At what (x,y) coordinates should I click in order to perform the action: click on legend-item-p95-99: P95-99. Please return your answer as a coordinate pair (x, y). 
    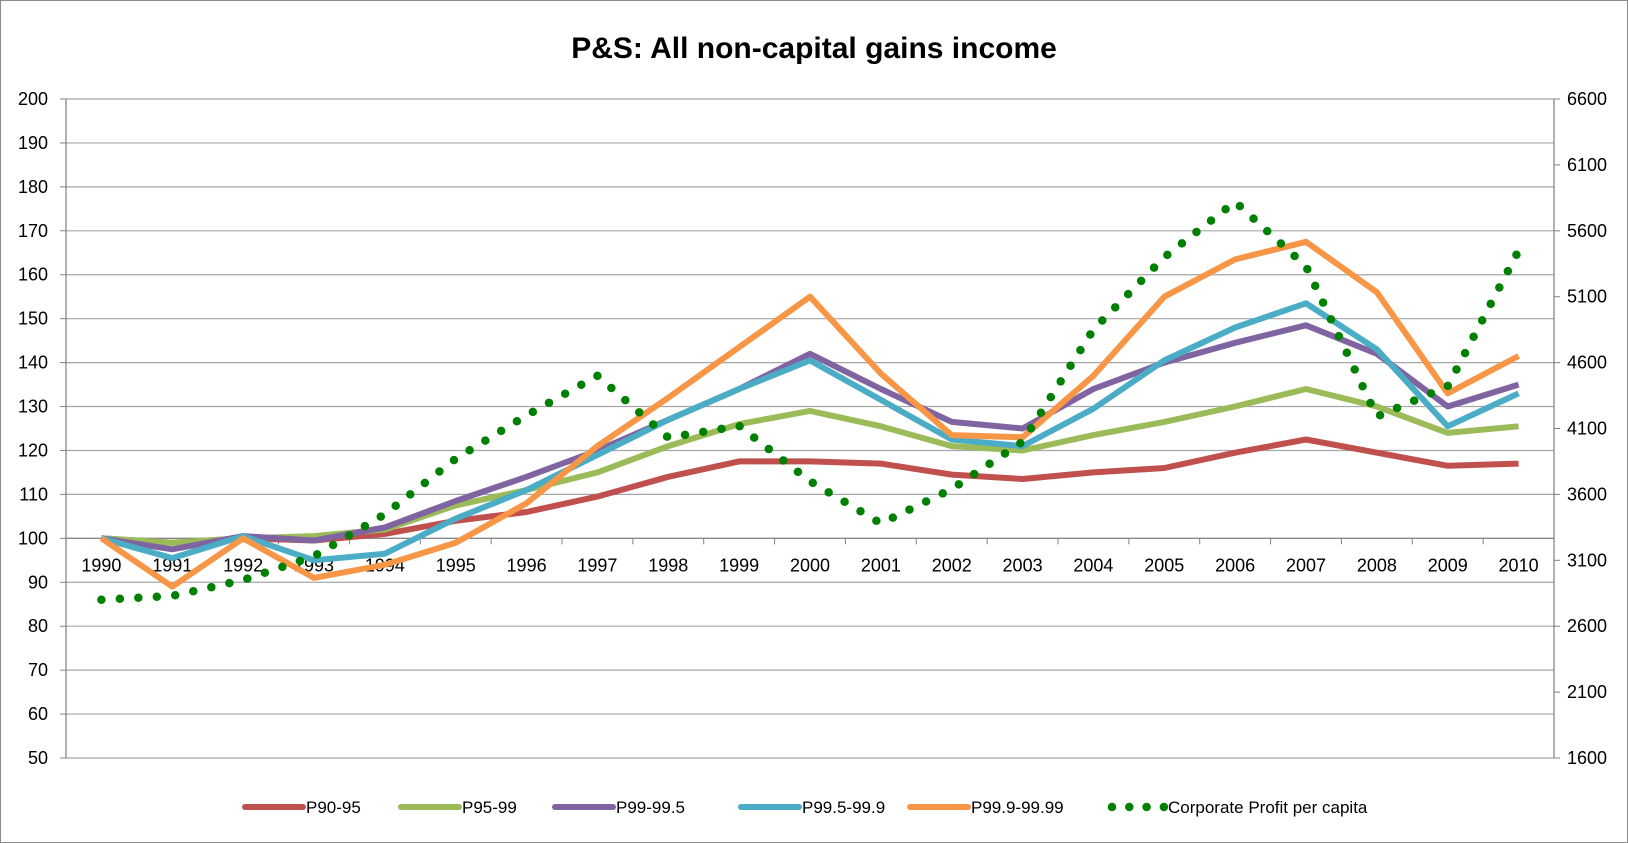
    Looking at the image, I should click on (457, 807).